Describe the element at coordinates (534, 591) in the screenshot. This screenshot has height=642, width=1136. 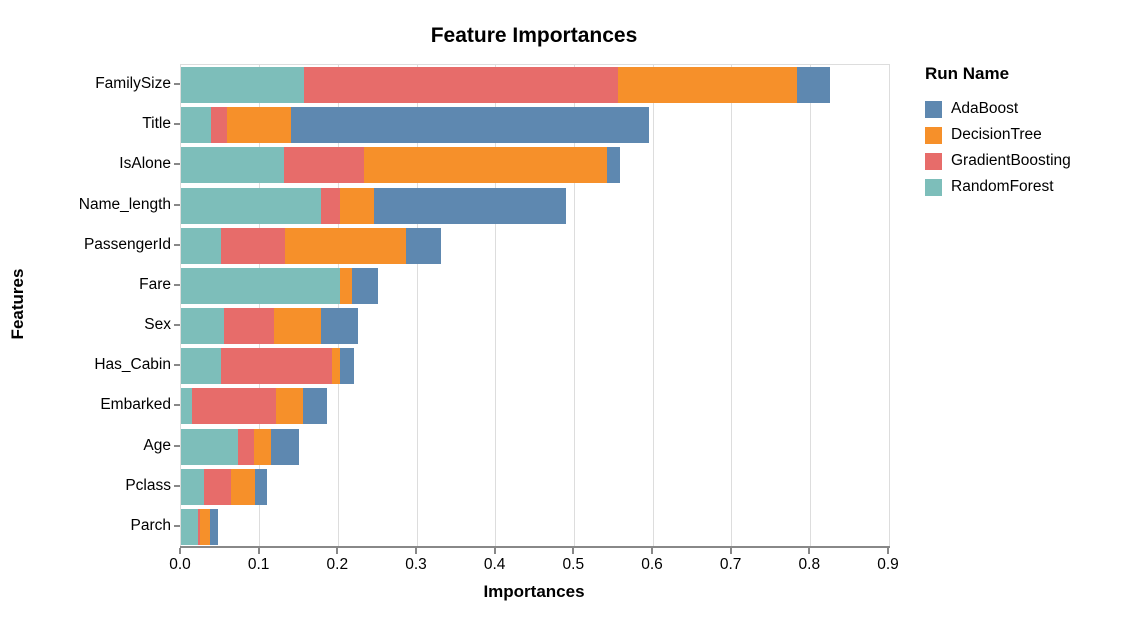
I see `x-axis-title: Importances` at that location.